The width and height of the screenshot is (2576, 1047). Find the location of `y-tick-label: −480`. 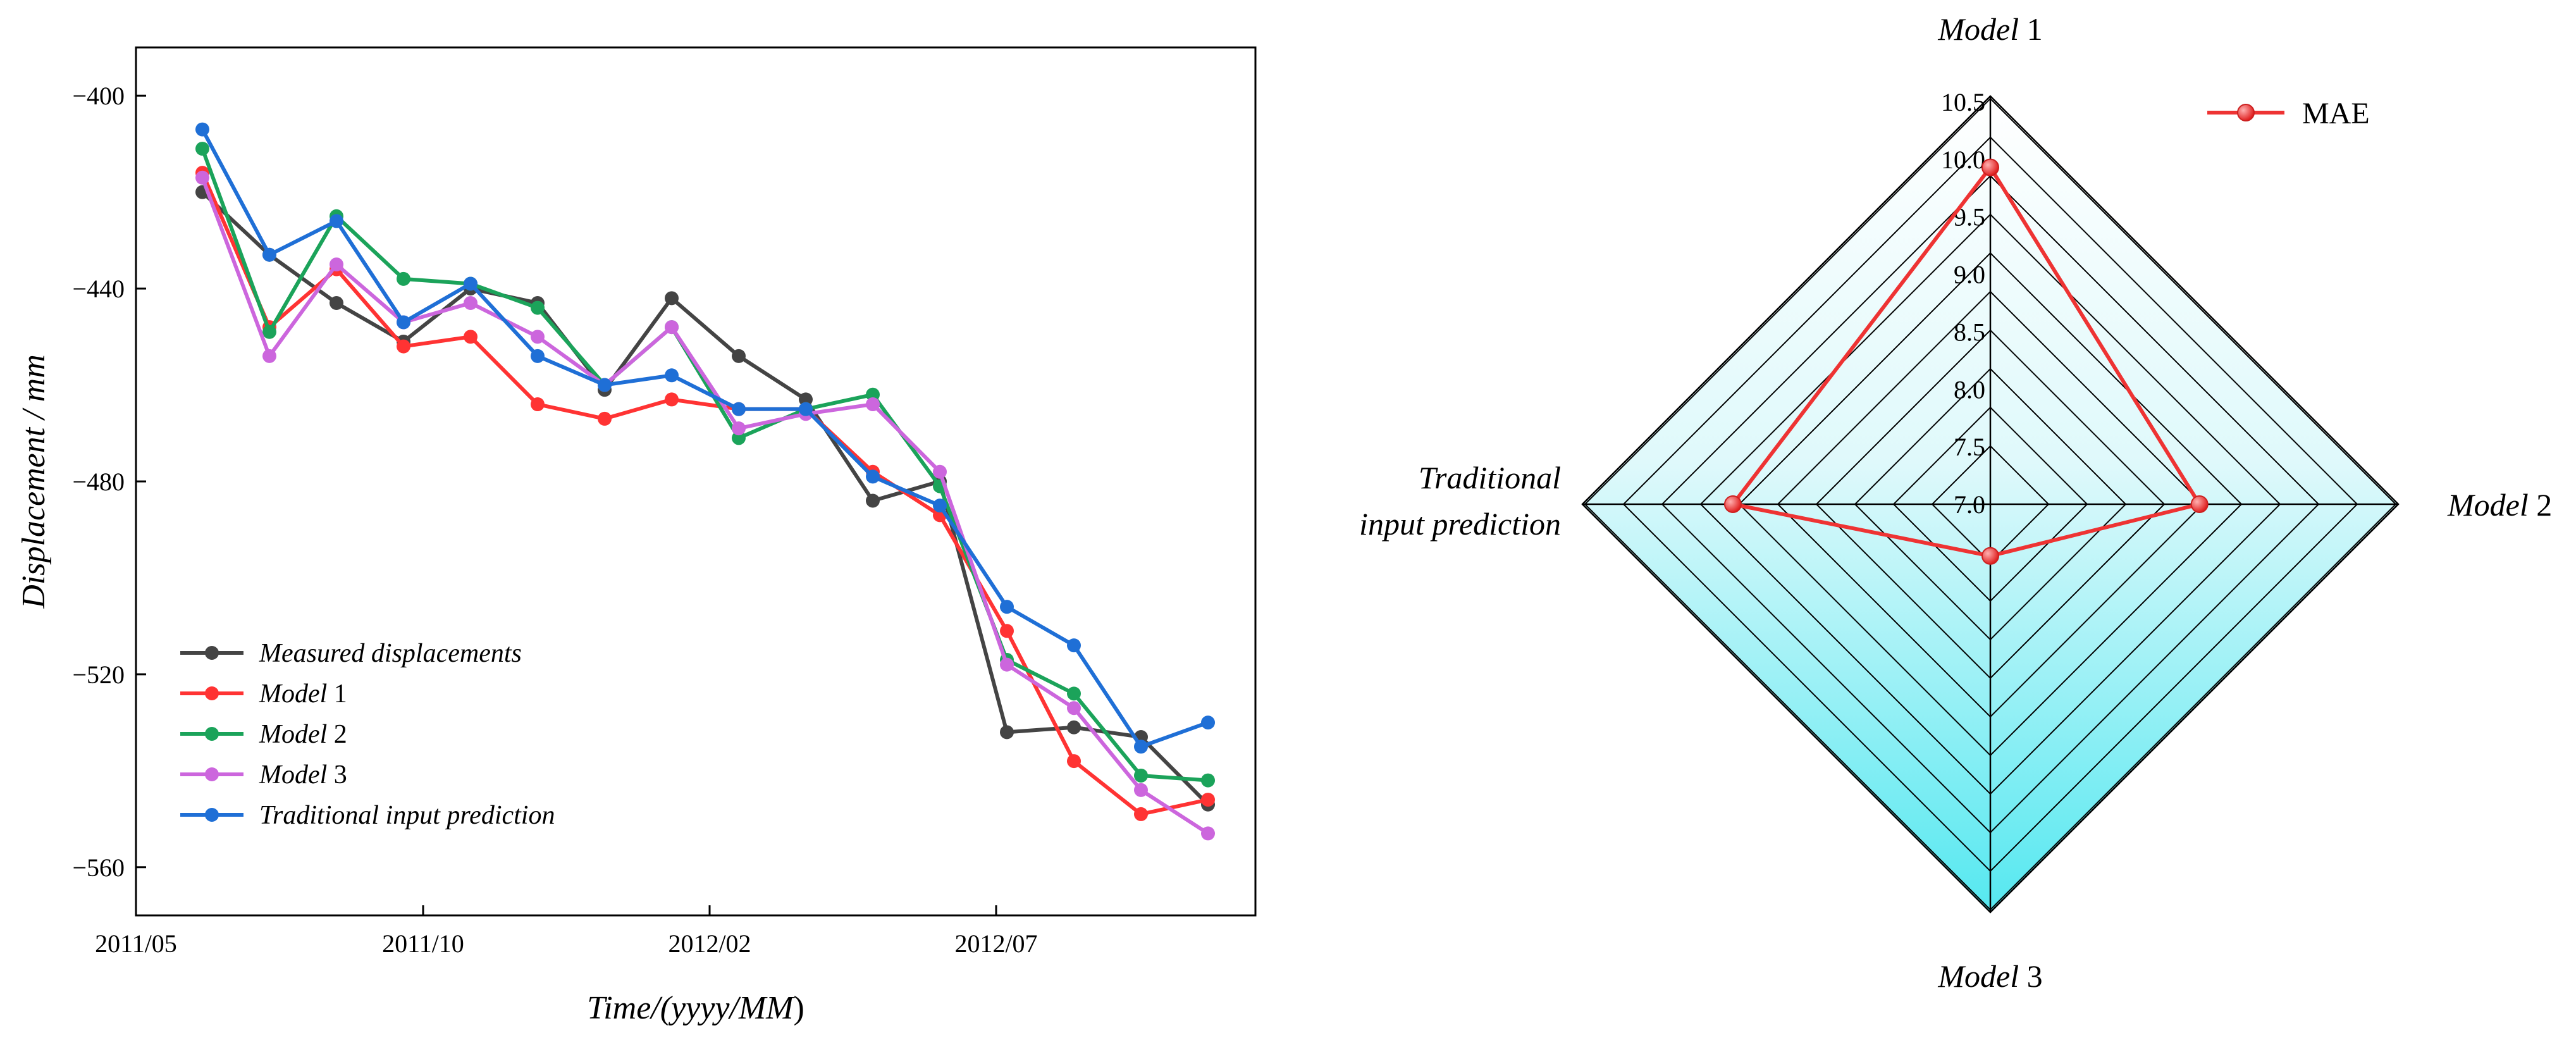

y-tick-label: −480 is located at coordinates (99, 482).